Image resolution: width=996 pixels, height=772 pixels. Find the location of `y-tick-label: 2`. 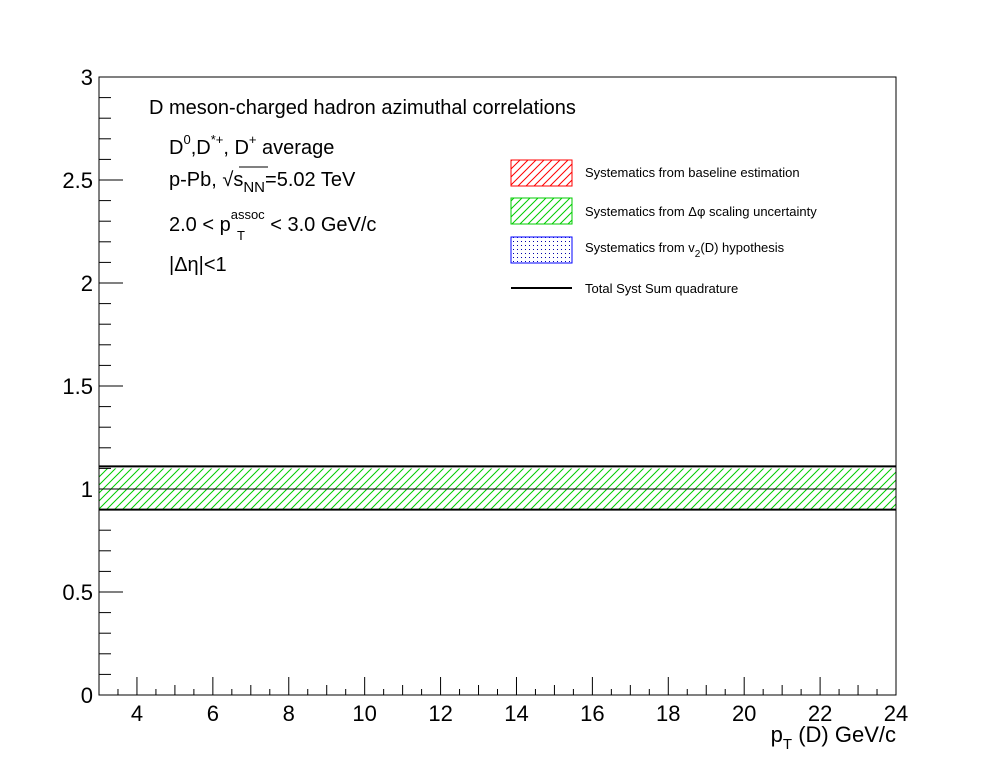

y-tick-label: 2 is located at coordinates (87, 283).